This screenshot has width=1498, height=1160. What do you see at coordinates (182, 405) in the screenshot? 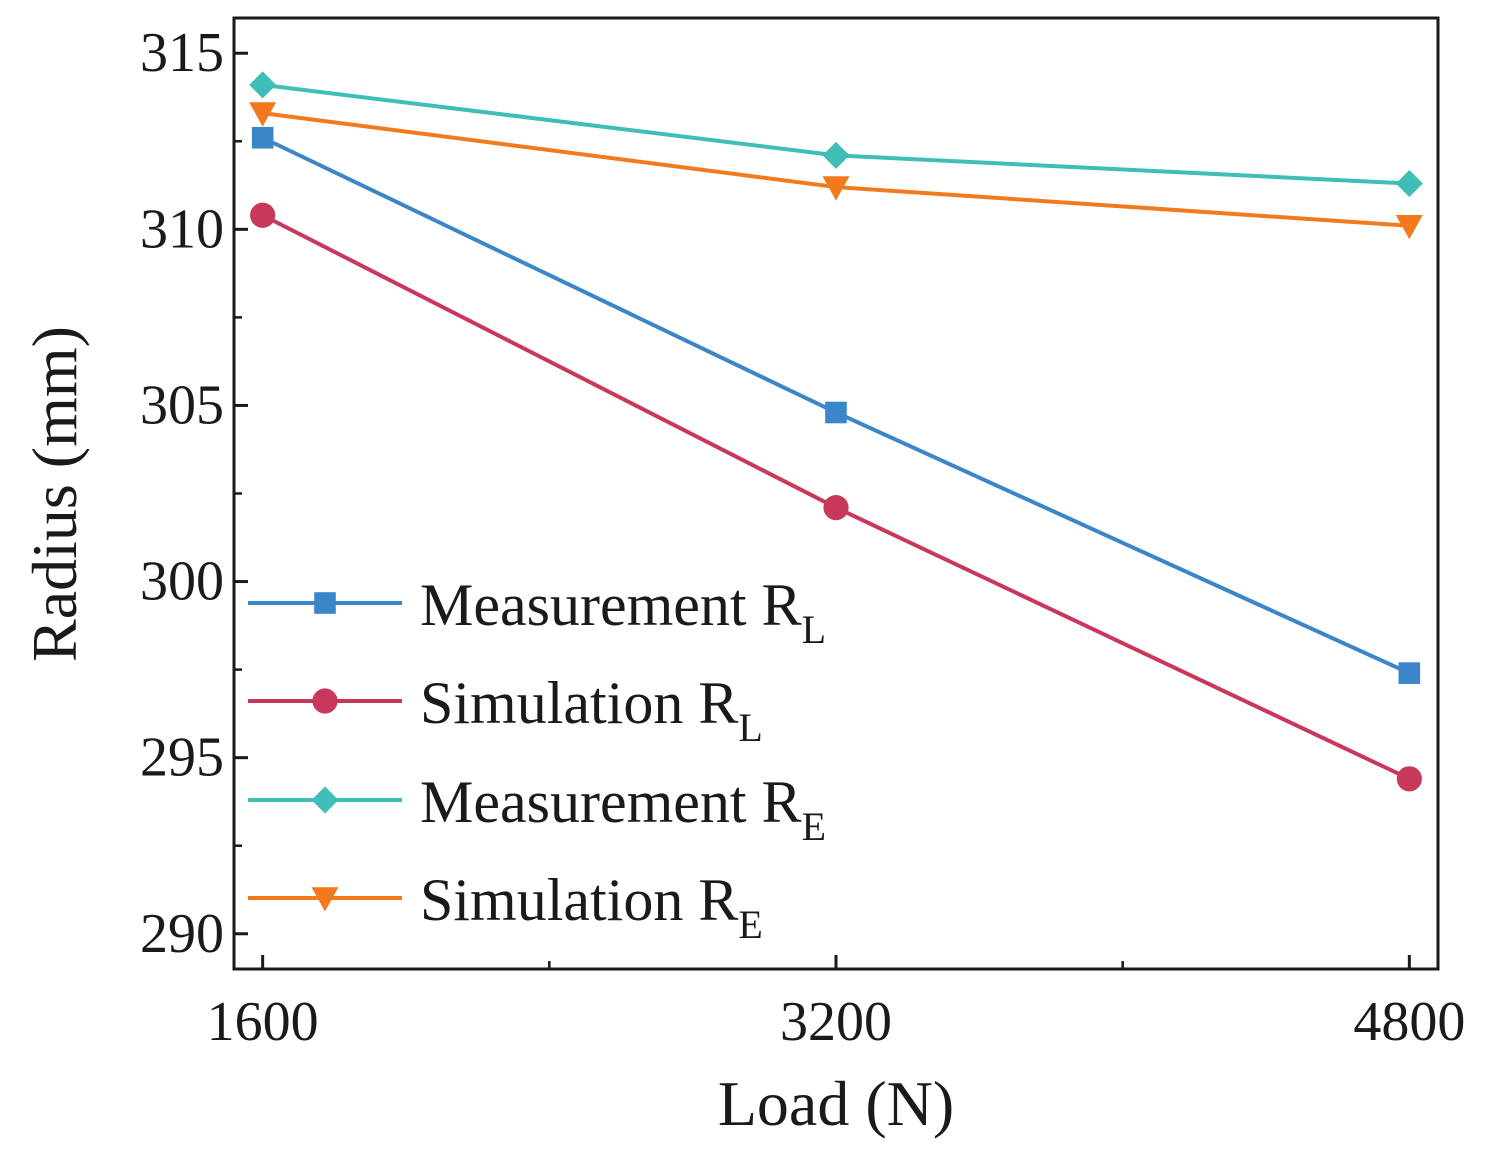
I see `y-tick-label: 305` at bounding box center [182, 405].